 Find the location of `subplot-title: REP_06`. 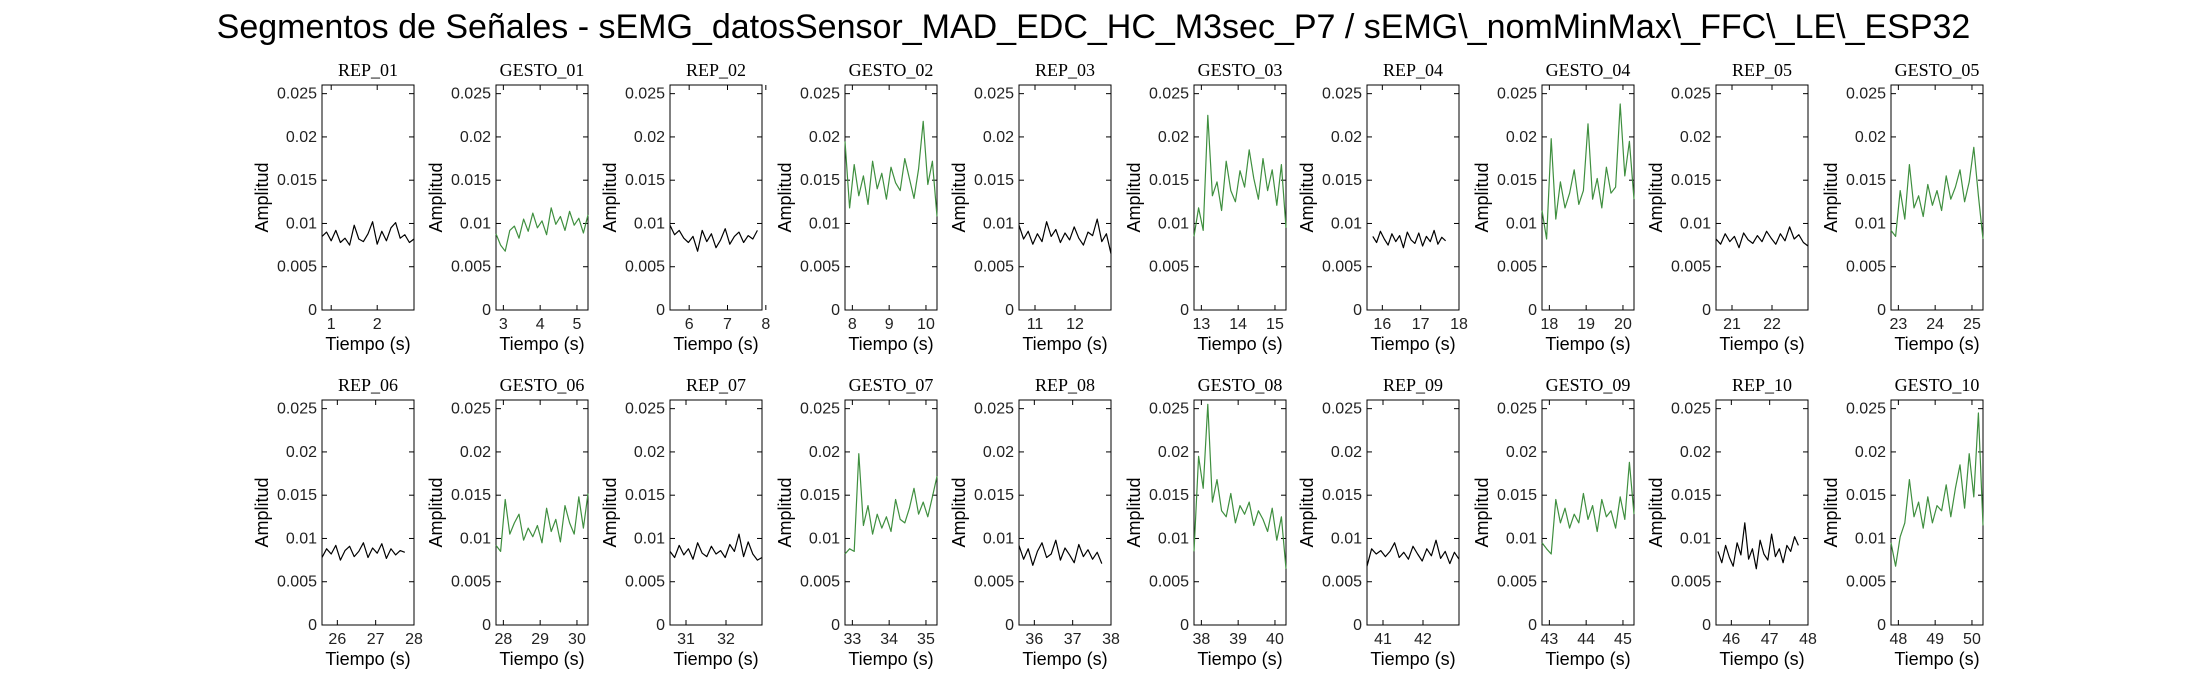

subplot-title: REP_06 is located at coordinates (368, 385).